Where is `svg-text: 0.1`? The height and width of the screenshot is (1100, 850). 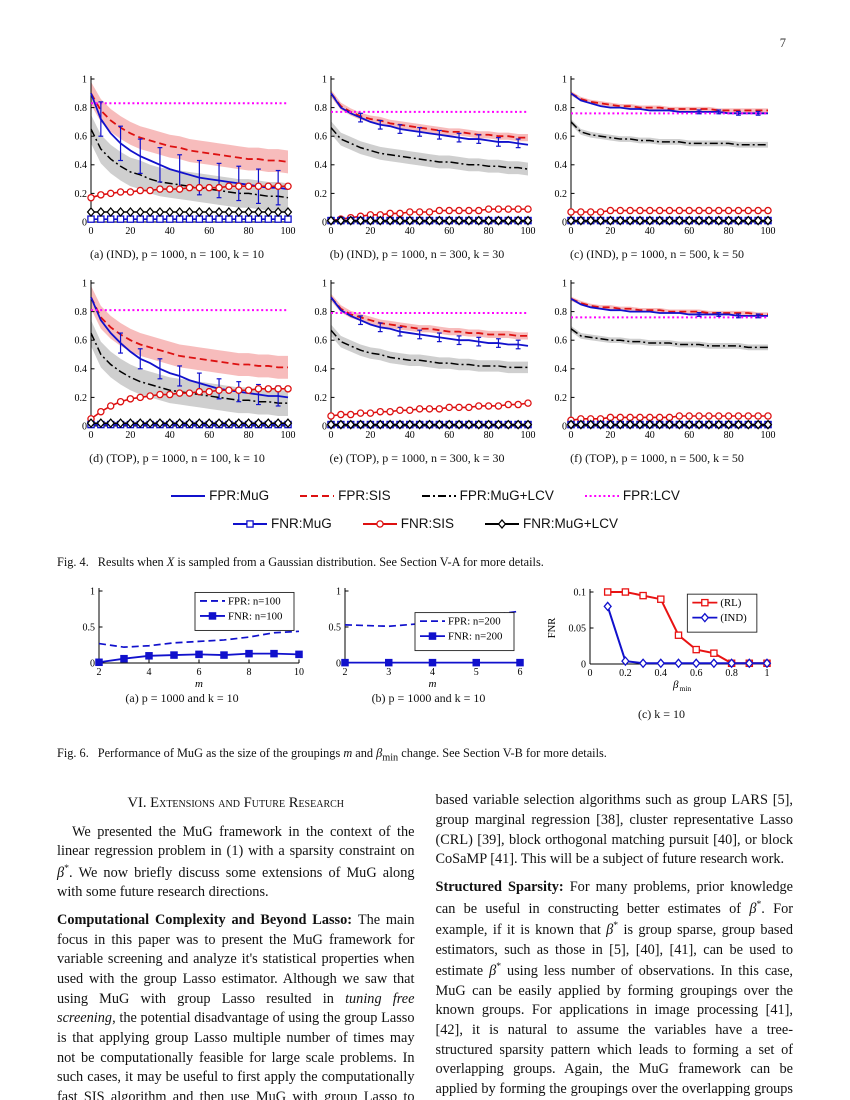 svg-text: 0.1 is located at coordinates (580, 592).